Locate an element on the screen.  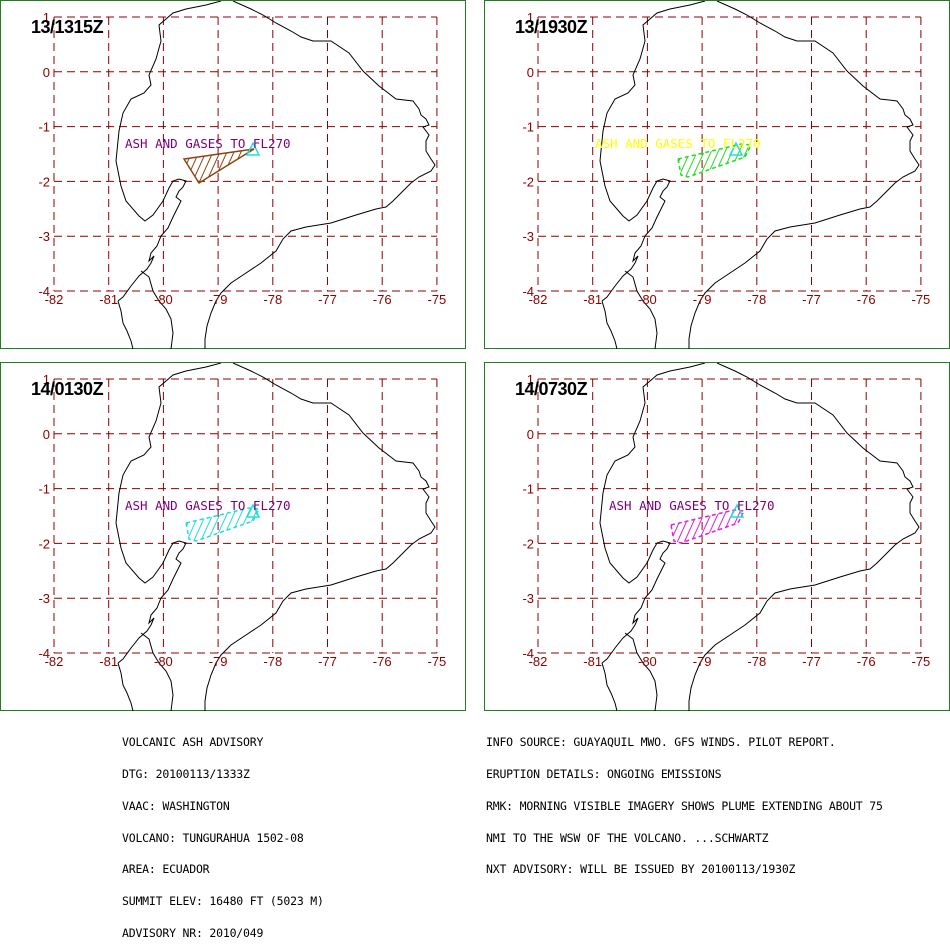
advisory-line: AREA: ECUADOR is located at coordinates (166, 869).